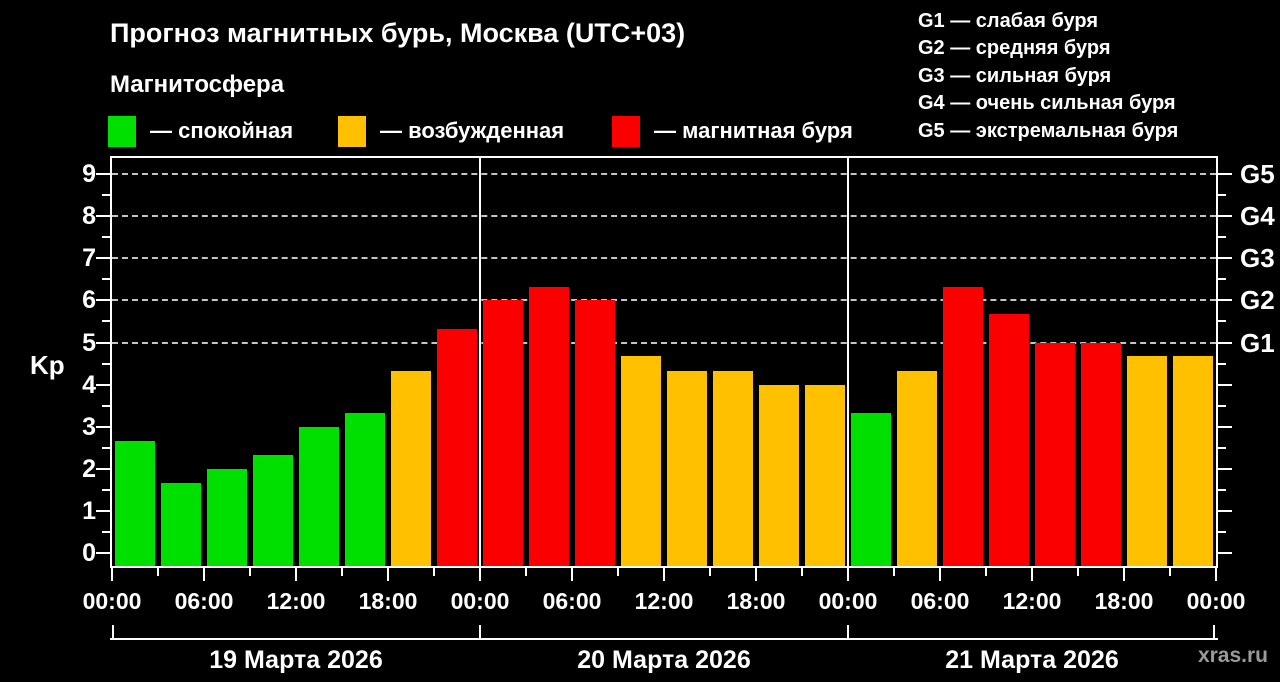 Image resolution: width=1280 pixels, height=682 pixels. I want to click on x-minor-tick-h27, so click(526, 572).